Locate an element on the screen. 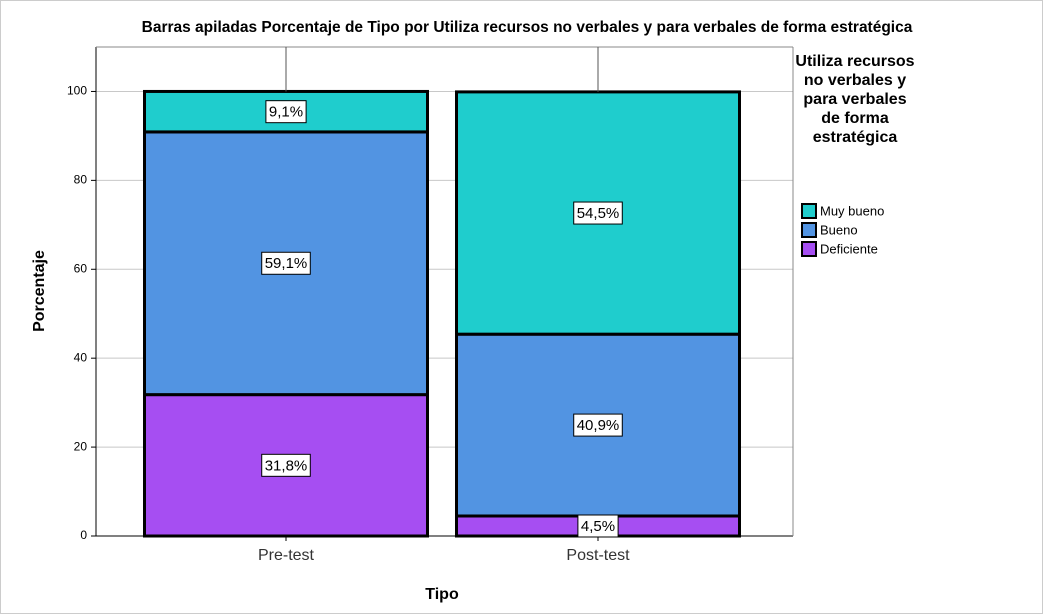 The width and height of the screenshot is (1043, 614). x-tick-label: Post-test is located at coordinates (598, 555).